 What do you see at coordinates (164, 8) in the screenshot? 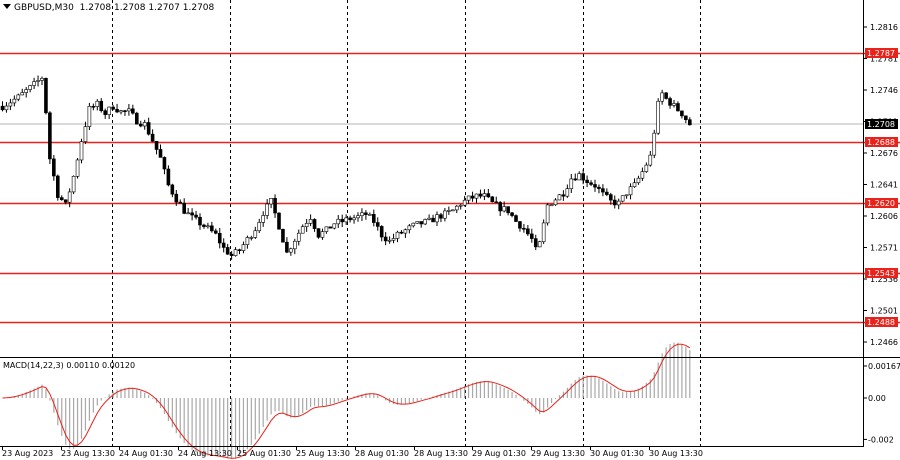
I see `low-value: 1.2707` at bounding box center [164, 8].